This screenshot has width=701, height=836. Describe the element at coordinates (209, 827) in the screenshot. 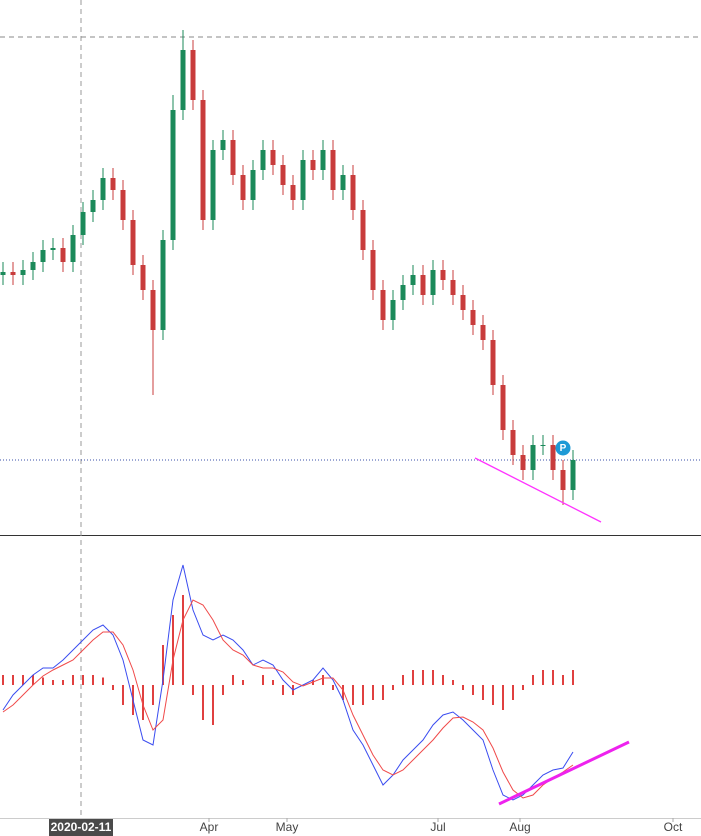

I see `x-tick-label: Apr` at that location.